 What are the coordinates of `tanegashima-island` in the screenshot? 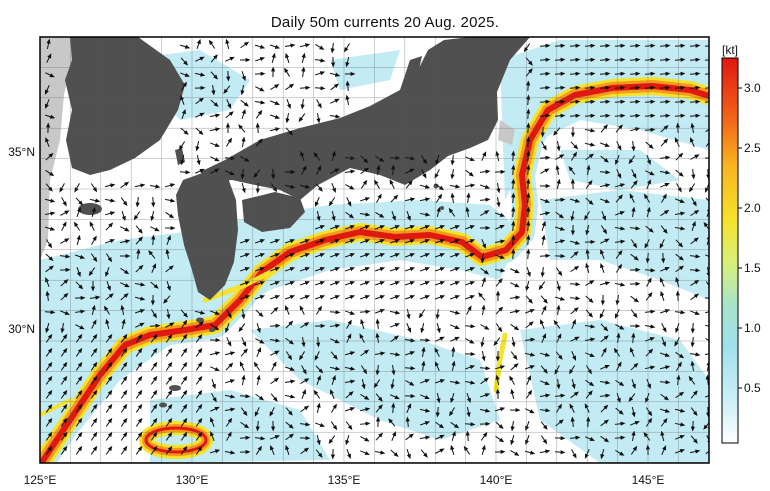 It's located at (200, 320).